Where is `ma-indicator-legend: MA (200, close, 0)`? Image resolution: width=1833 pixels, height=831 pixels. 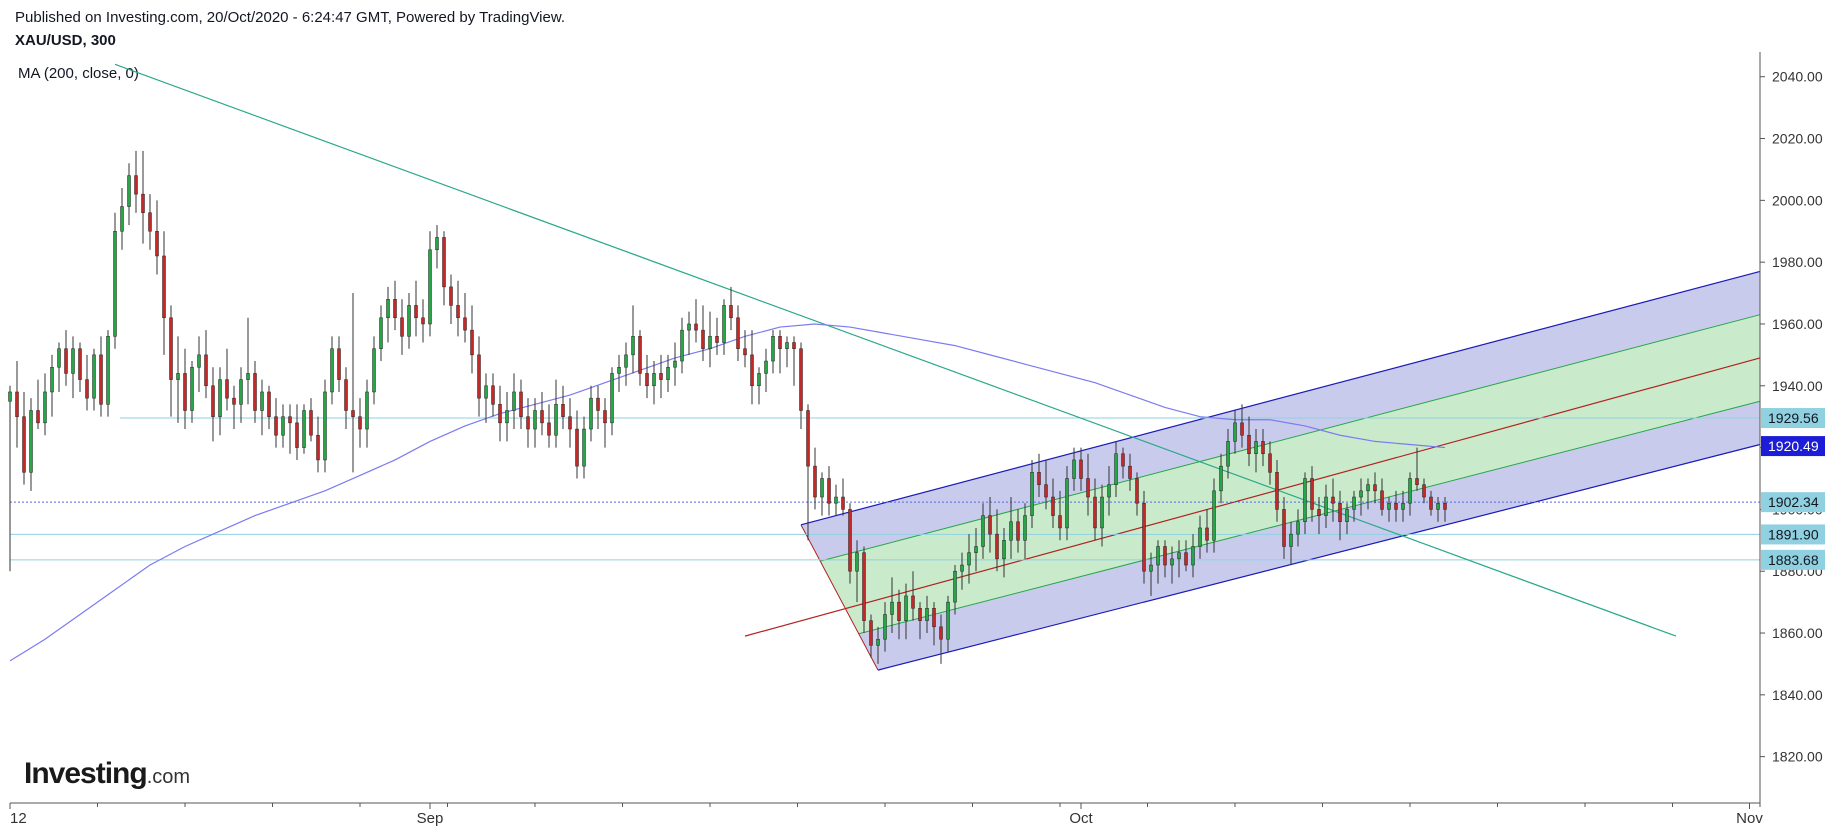 ma-indicator-legend: MA (200, close, 0) is located at coordinates (78, 73).